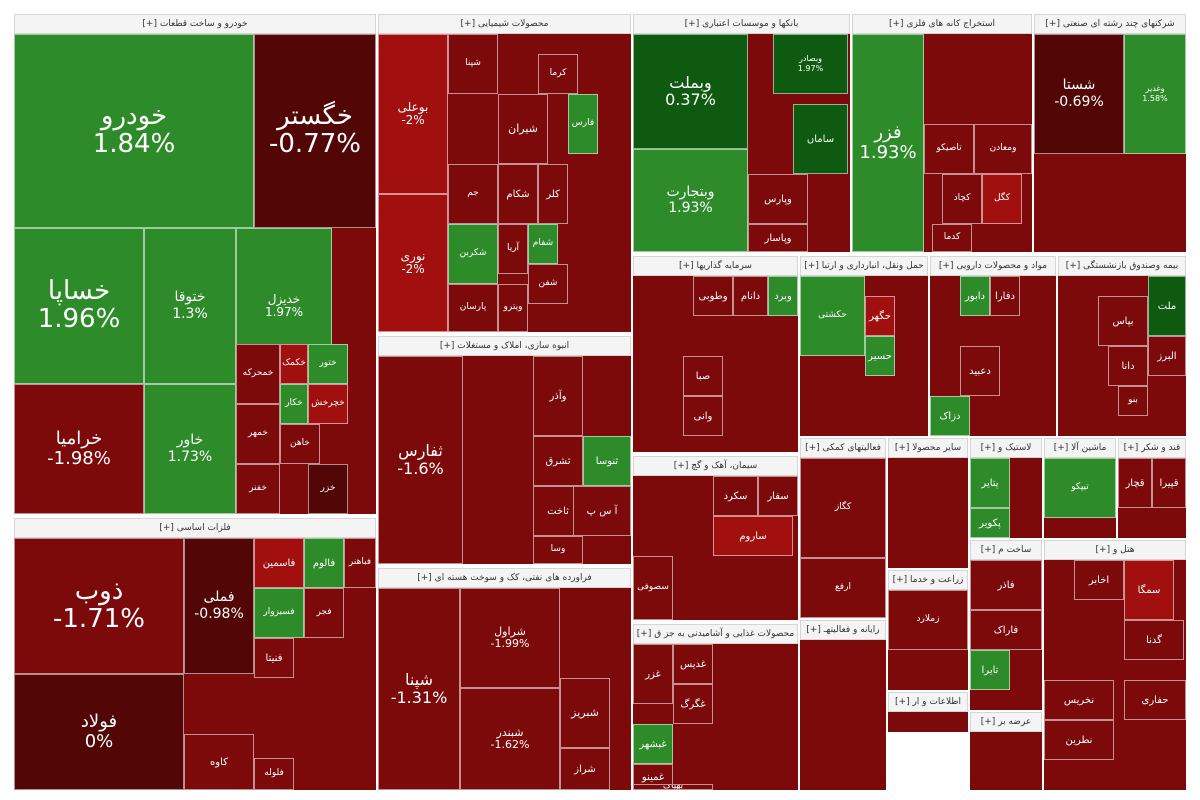 This screenshot has height=800, width=1200. What do you see at coordinates (79, 306) in the screenshot?
I see `stock-tile: خساپا 1.96%` at bounding box center [79, 306].